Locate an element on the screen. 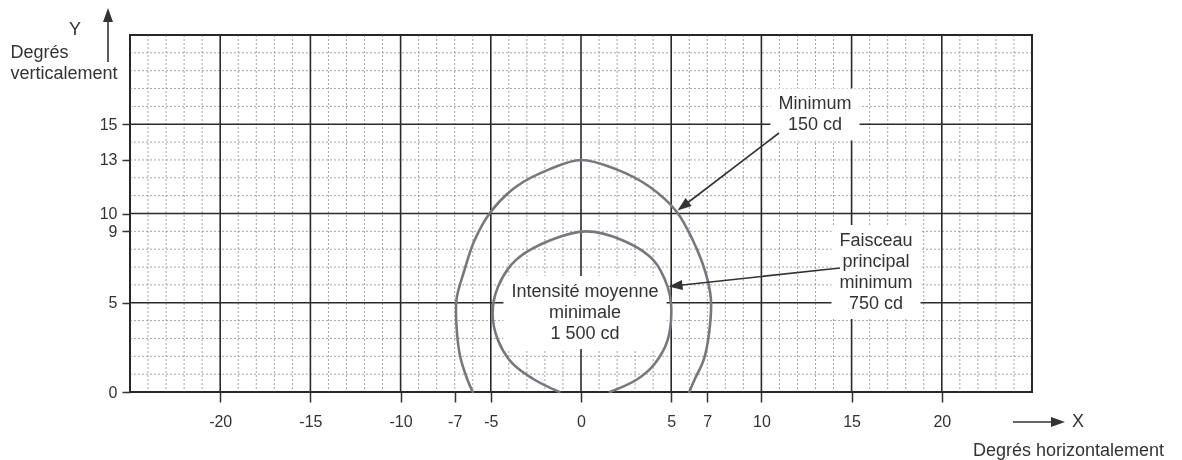 This screenshot has width=1182, height=460. x-tick-label: 0 is located at coordinates (582, 421).